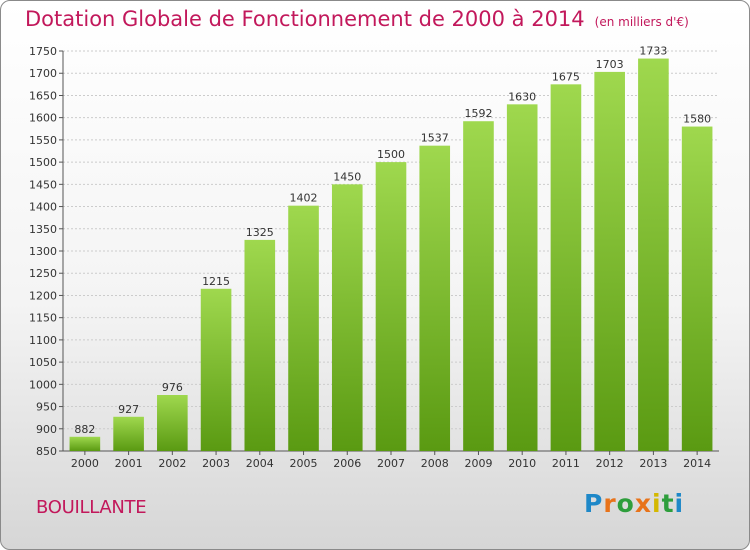 This screenshot has height=550, width=750. What do you see at coordinates (478, 113) in the screenshot?
I see `value-label-2009: 1592` at bounding box center [478, 113].